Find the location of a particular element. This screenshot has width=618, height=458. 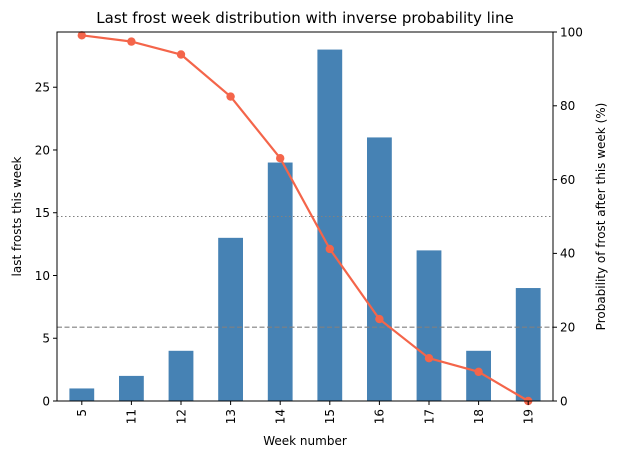

x-tick-label: 12 is located at coordinates (181, 416).